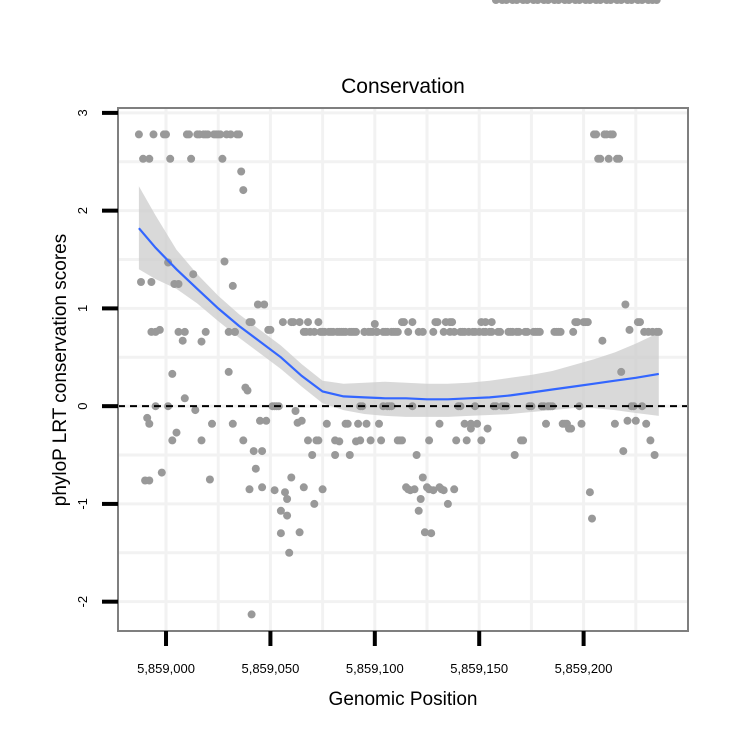 This screenshot has height=750, width=750. I want to click on x-tick-label: 5,859,050, so click(270, 668).